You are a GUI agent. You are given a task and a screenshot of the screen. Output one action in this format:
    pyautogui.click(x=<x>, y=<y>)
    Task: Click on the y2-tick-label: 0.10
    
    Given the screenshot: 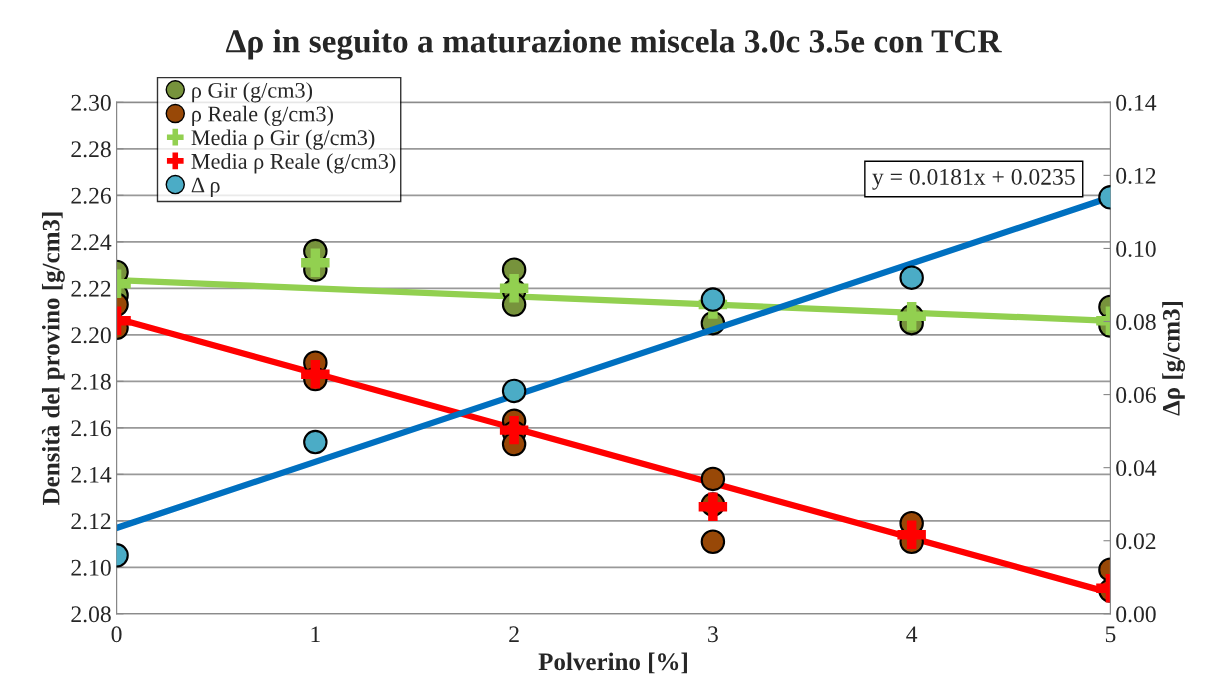 What is the action you would take?
    pyautogui.click(x=1136, y=248)
    